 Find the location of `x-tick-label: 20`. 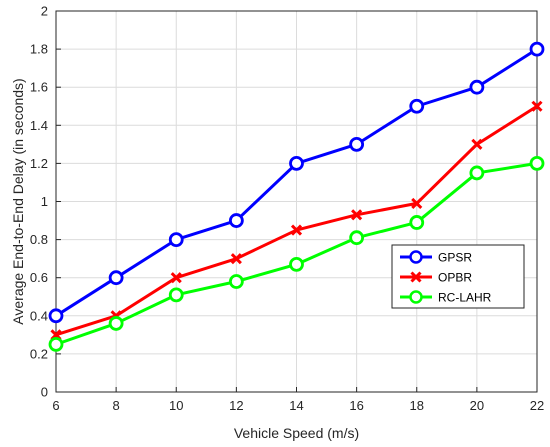

x-tick-label: 20 is located at coordinates (477, 405).